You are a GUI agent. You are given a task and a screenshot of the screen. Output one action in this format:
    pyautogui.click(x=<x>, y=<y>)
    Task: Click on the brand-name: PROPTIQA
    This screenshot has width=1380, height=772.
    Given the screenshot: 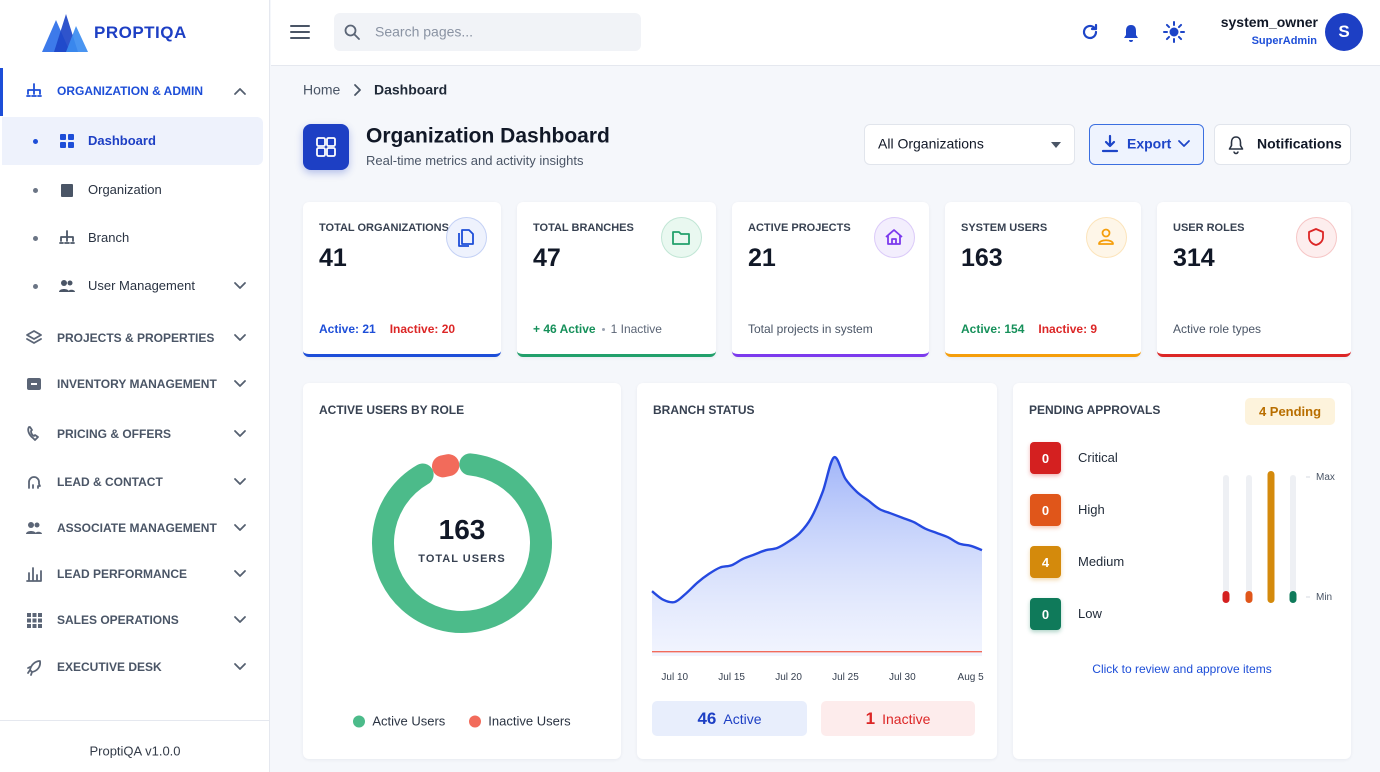 What is the action you would take?
    pyautogui.click(x=140, y=32)
    